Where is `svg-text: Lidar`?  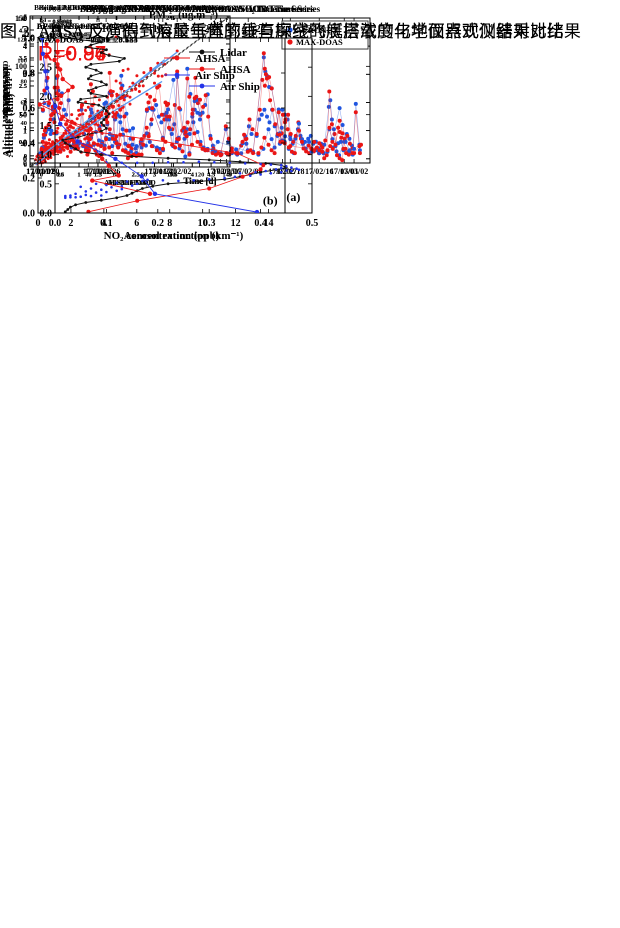 svg-text: Lidar is located at coordinates (233, 53).